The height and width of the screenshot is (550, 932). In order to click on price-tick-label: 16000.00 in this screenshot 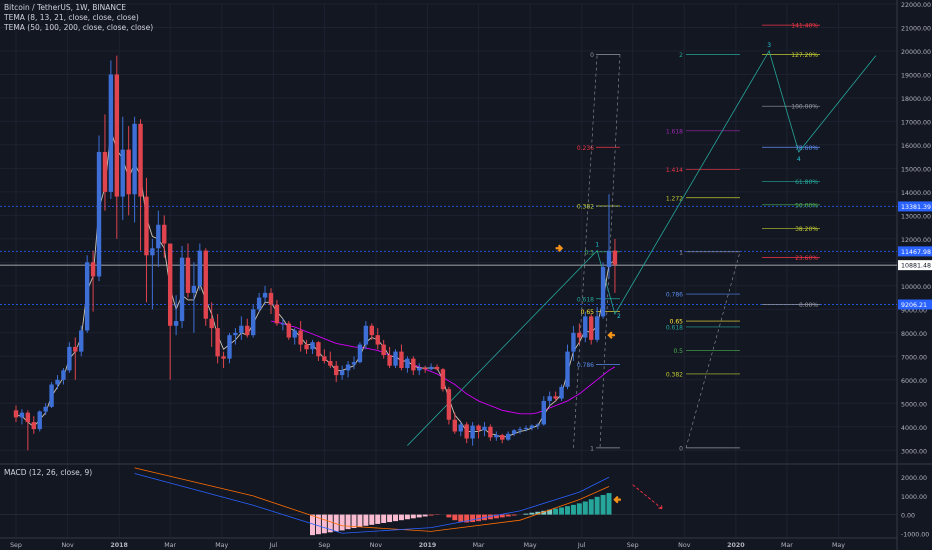, I will do `click(916, 146)`.